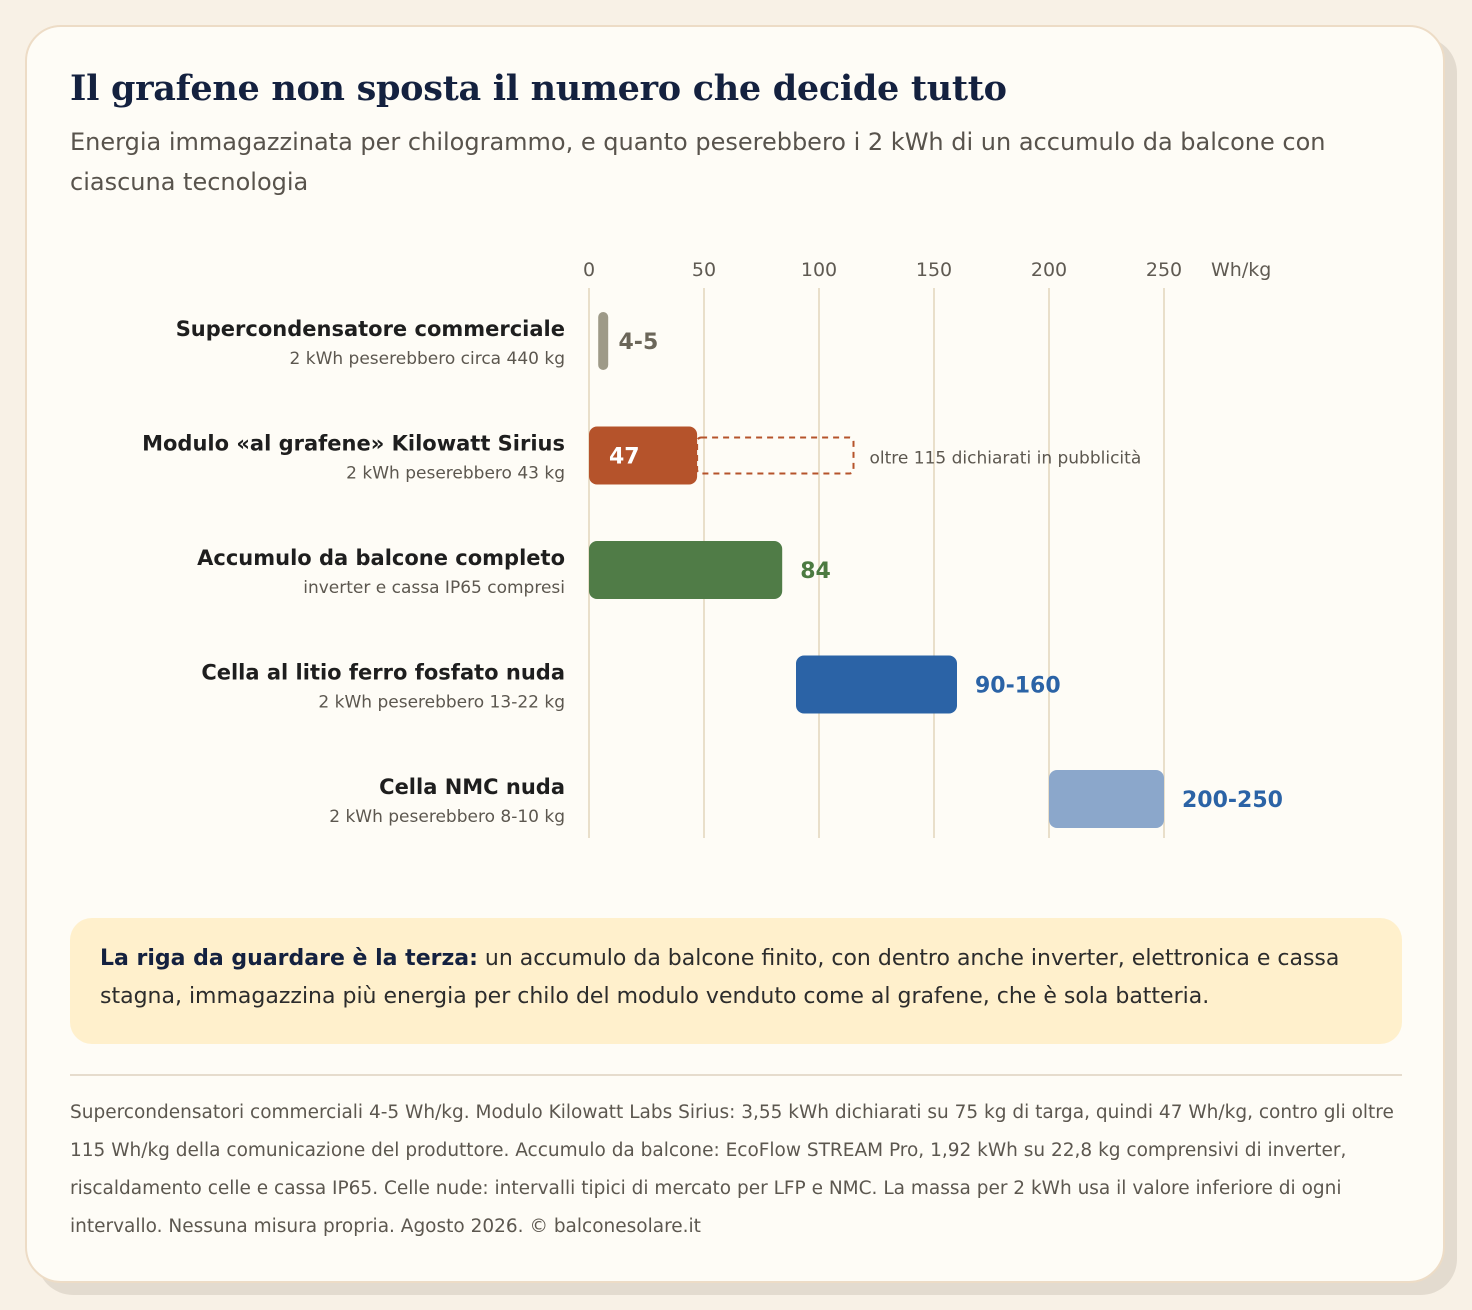 The height and width of the screenshot is (1310, 1472). I want to click on category-sublabel: inverter e cassa IP65 compresi, so click(434, 588).